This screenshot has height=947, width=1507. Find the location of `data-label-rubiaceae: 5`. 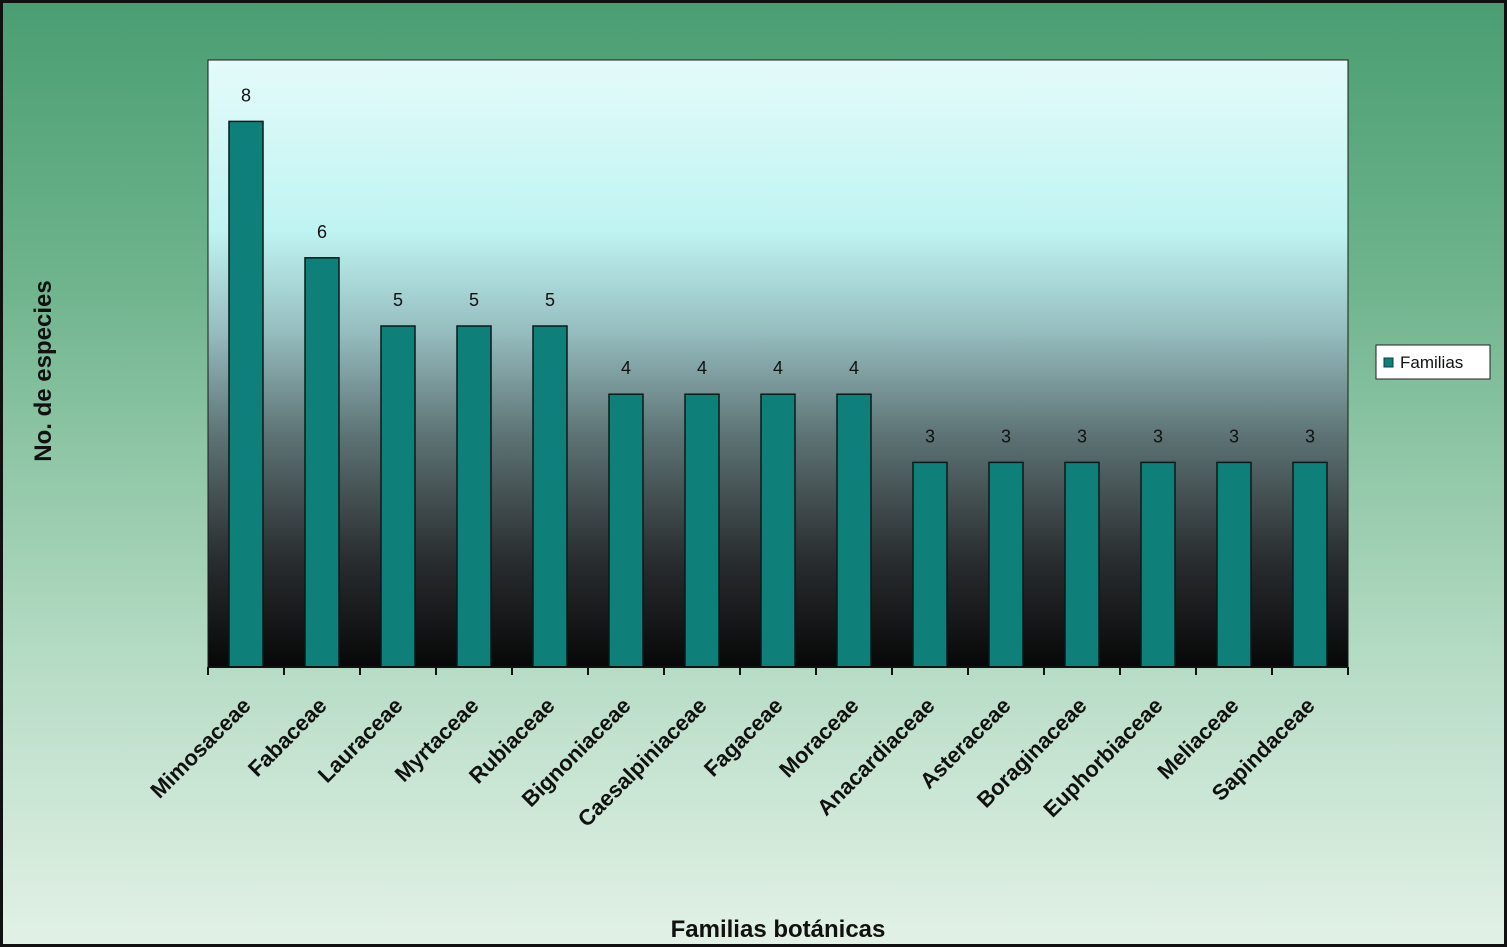

data-label-rubiaceae: 5 is located at coordinates (550, 300).